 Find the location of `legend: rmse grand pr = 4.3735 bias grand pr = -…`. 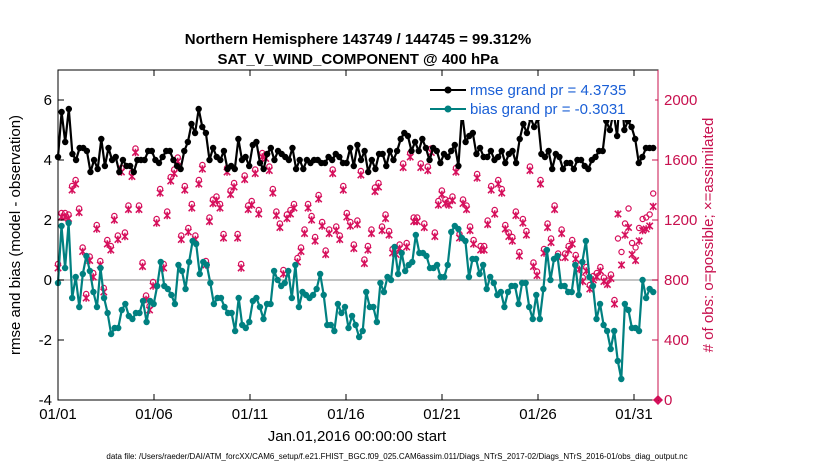

legend: rmse grand pr = 4.3735 bias grand pr = -… is located at coordinates (539, 98).